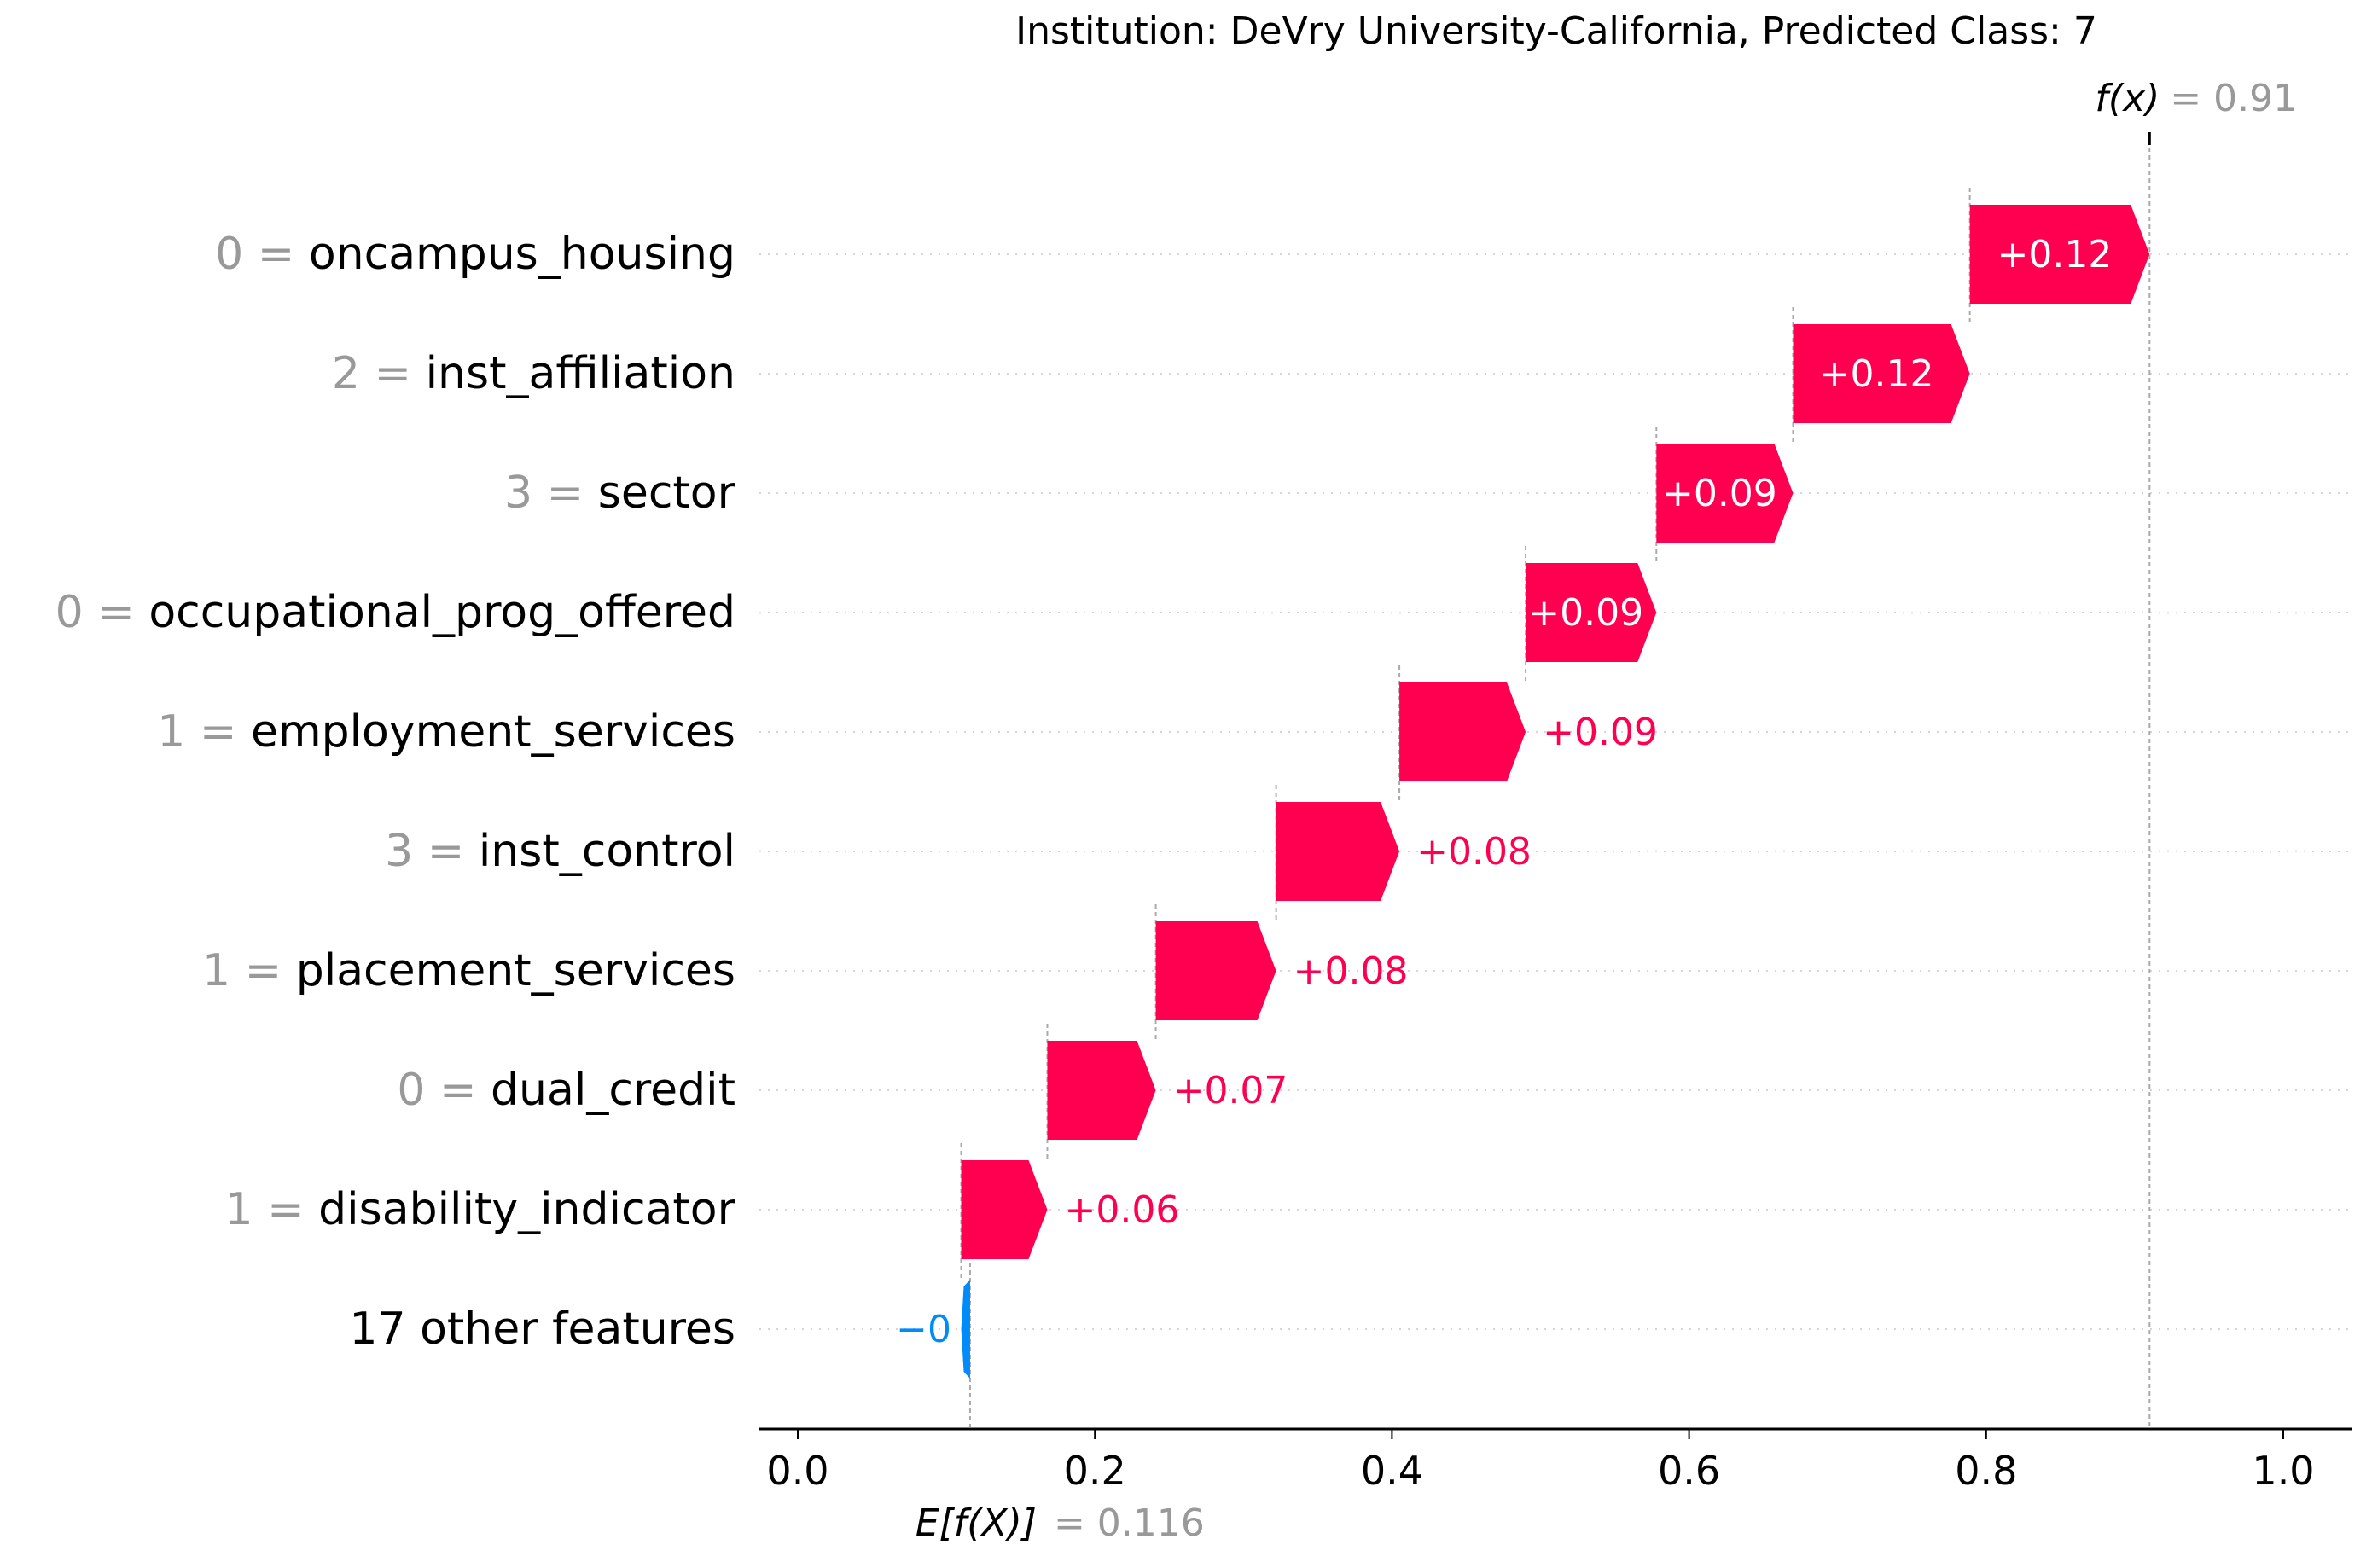 The image size is (2372, 1568). I want to click on shap-value-label: +0.06, so click(1121, 1210).